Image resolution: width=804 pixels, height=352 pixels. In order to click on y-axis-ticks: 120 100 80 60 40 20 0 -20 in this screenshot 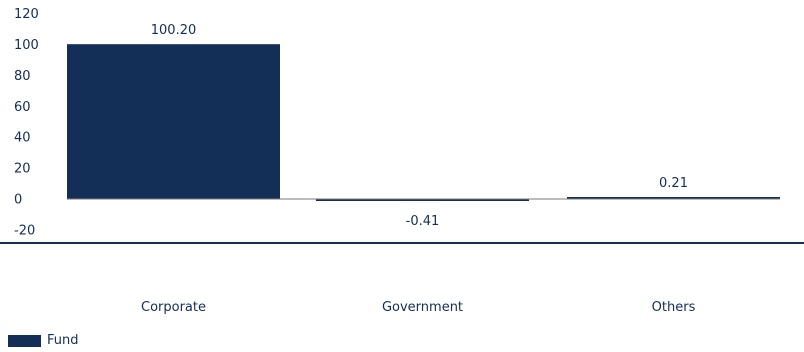, I will do `click(26, 122)`.